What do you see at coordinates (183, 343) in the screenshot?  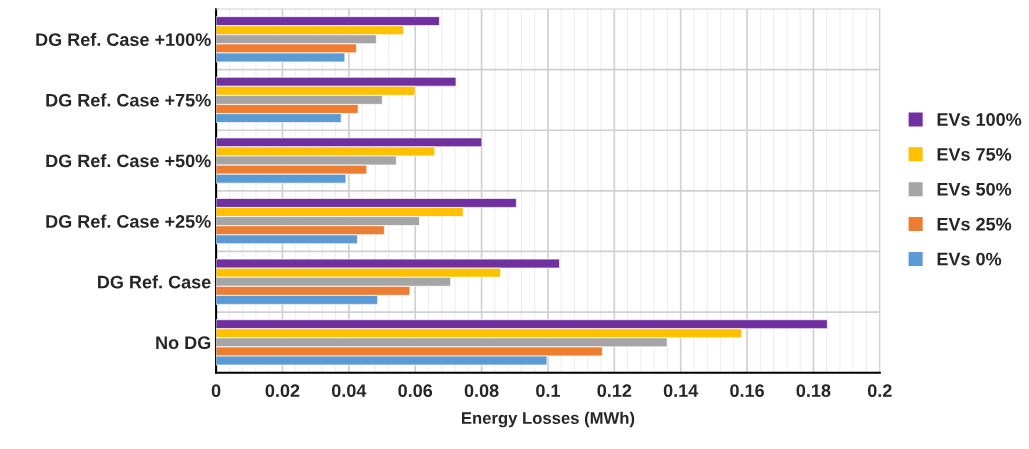 I see `y-tick-label: No DG` at bounding box center [183, 343].